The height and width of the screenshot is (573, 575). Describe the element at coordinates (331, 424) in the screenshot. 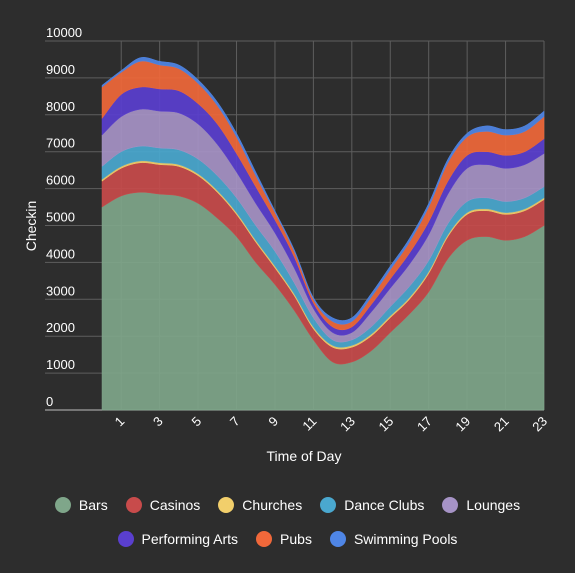

I see `x-axis-ticks: 1 3 5 7 9 11 13 15 17 19 21 23` at that location.